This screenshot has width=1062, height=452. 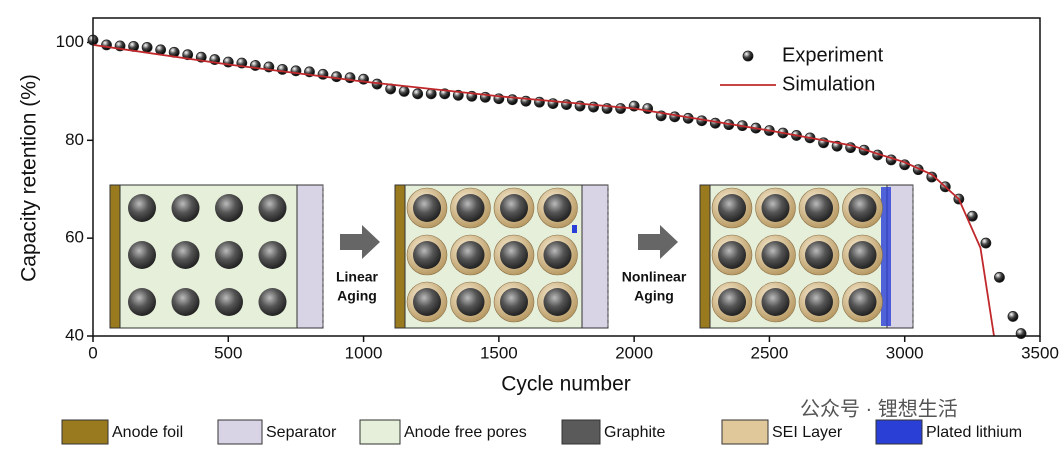 I want to click on x-tick-label: 500, so click(x=228, y=352).